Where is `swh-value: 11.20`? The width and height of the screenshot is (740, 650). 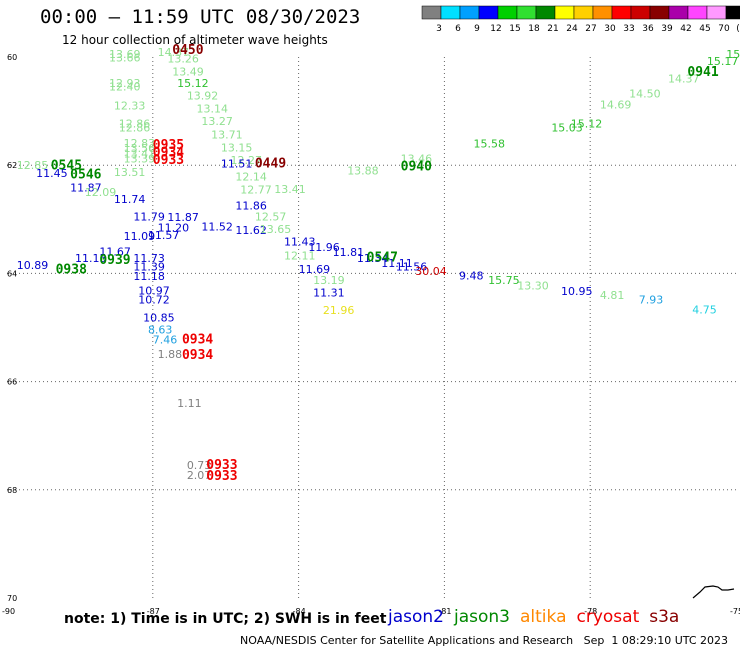
swh-value: 11.20 is located at coordinates (174, 228).